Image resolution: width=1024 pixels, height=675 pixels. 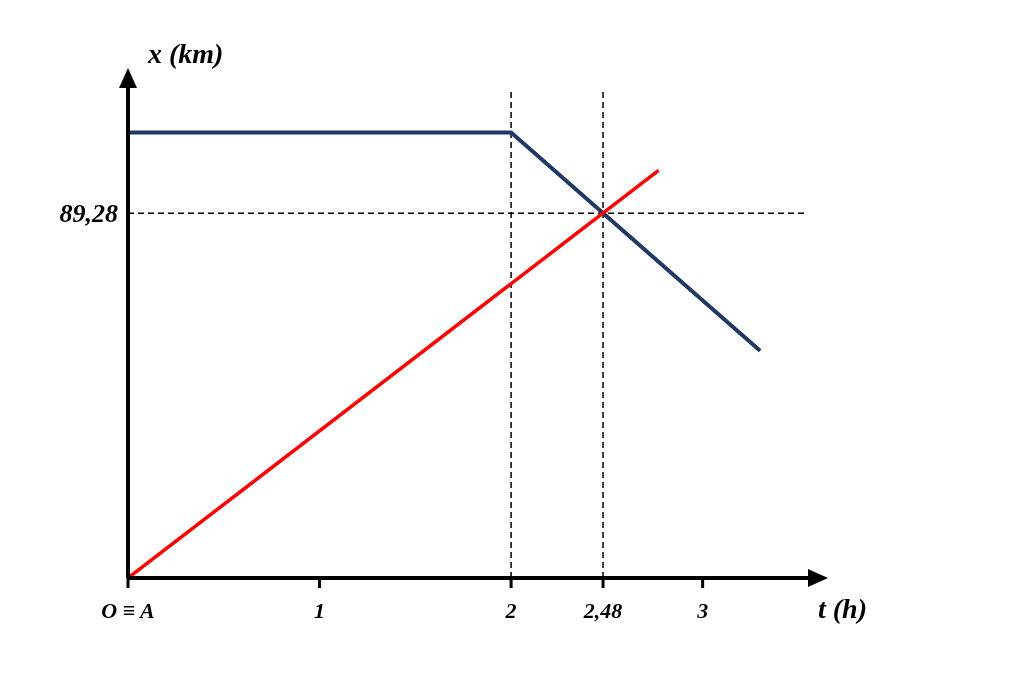 What do you see at coordinates (602, 610) in the screenshot?
I see `x-tick-label: 2,48` at bounding box center [602, 610].